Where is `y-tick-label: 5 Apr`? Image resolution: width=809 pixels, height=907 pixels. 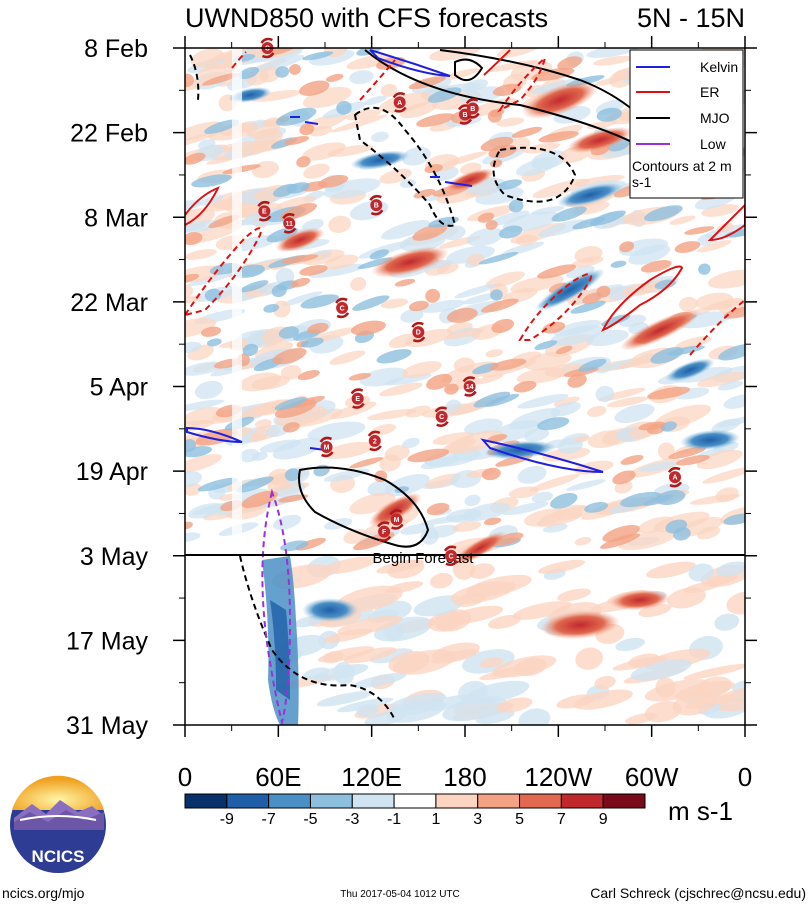 y-tick-label: 5 Apr is located at coordinates (119, 388).